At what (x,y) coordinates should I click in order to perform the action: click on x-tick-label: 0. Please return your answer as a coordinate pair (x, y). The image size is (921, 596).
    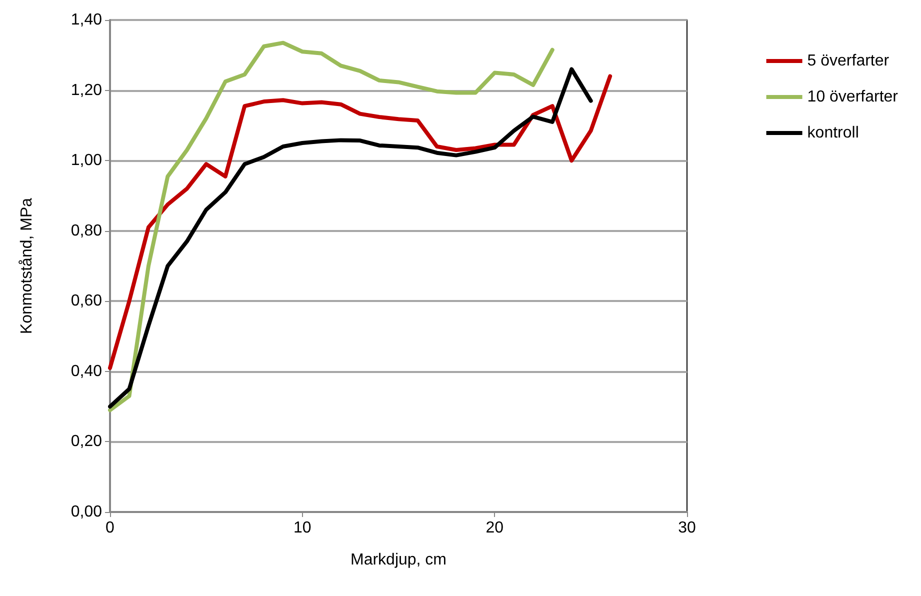
    Looking at the image, I should click on (110, 528).